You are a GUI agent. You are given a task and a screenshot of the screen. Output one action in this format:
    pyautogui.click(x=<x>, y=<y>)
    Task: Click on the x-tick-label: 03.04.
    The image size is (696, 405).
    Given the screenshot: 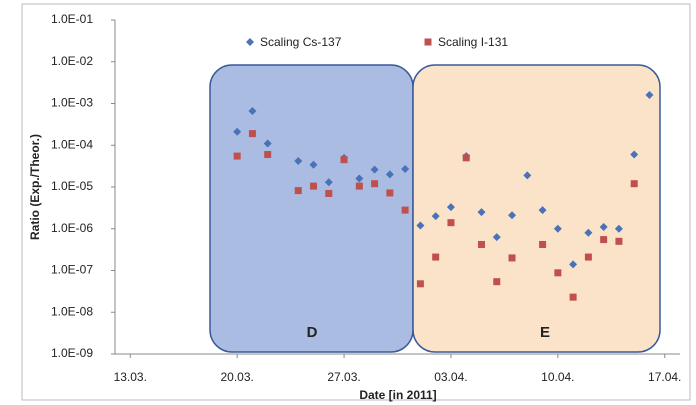 What is the action you would take?
    pyautogui.click(x=450, y=377)
    